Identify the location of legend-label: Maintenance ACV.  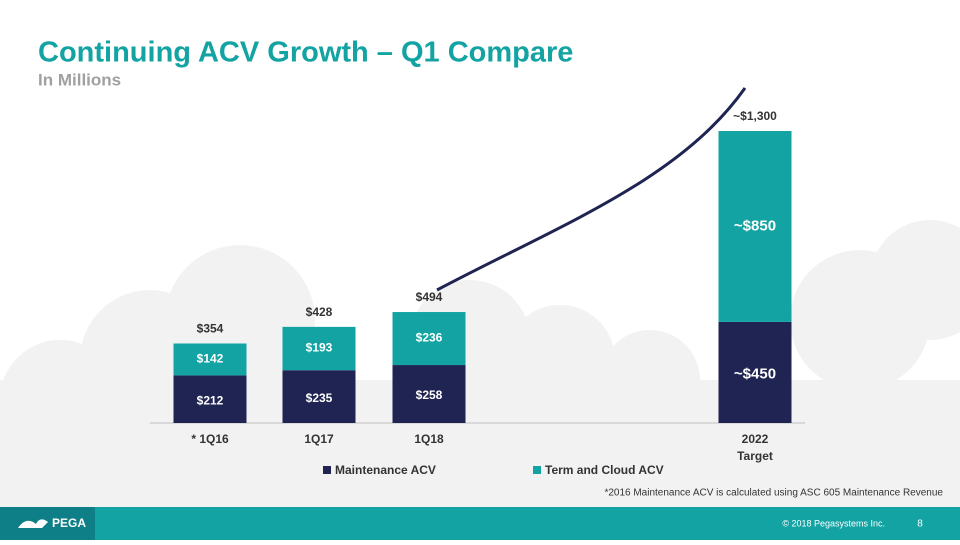
(385, 470).